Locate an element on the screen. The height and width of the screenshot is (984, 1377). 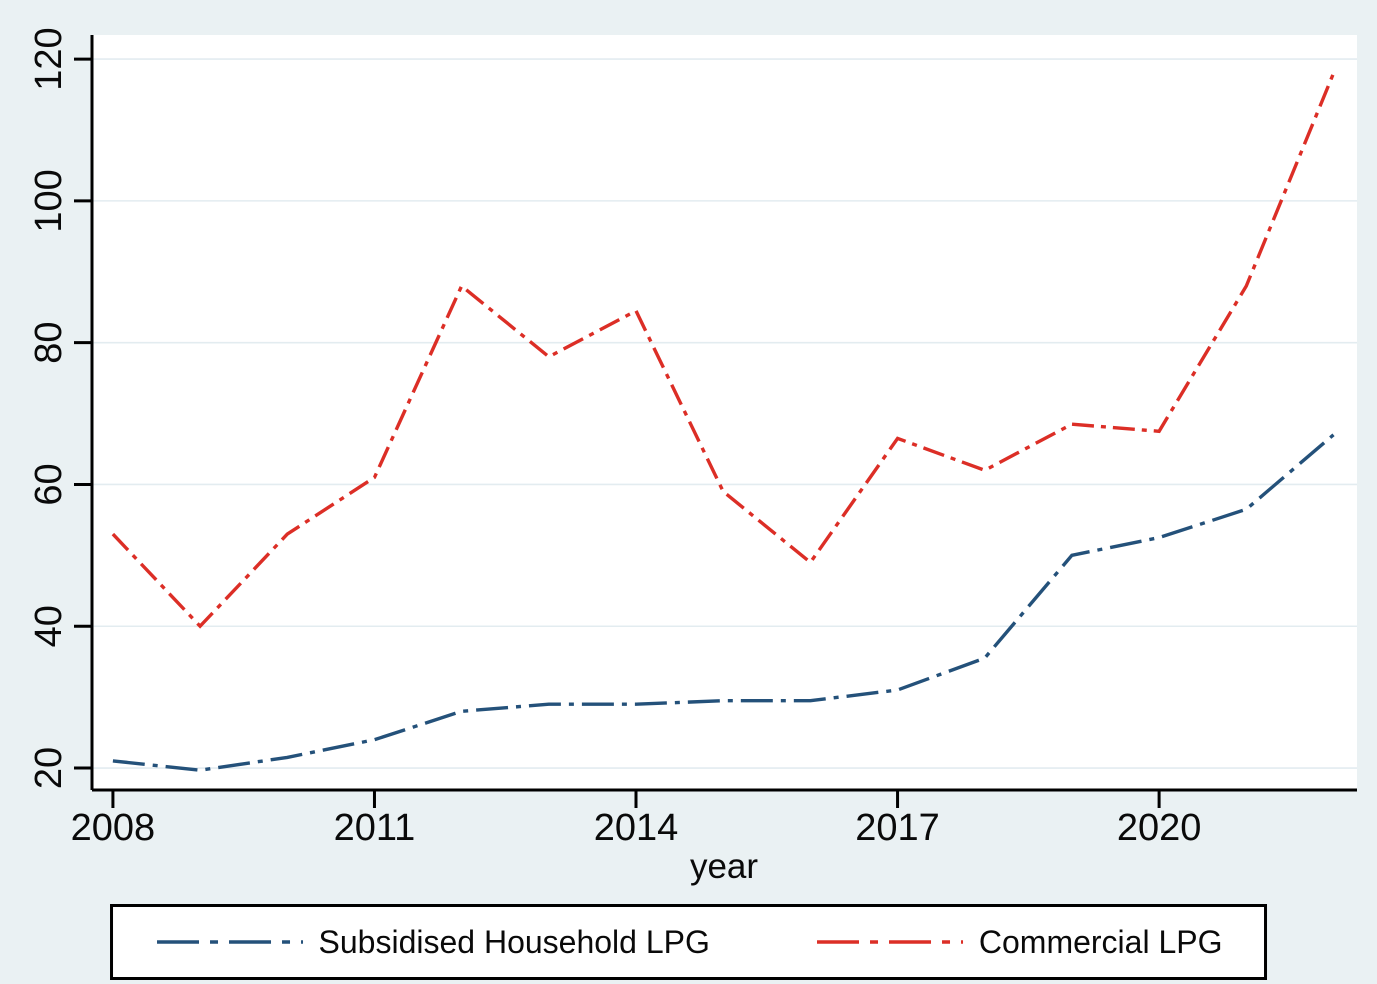
x-axis-title: year is located at coordinates (724, 866).